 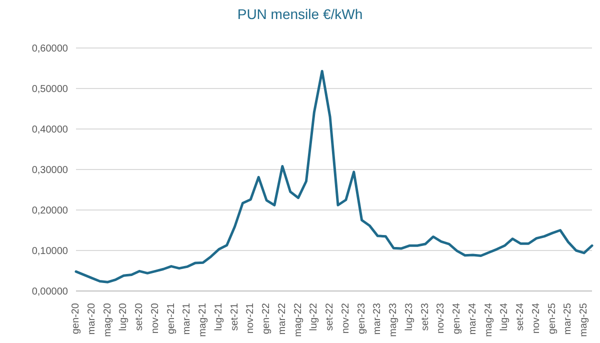 What do you see at coordinates (203, 319) in the screenshot?
I see `x-tick-label: mag-21` at bounding box center [203, 319].